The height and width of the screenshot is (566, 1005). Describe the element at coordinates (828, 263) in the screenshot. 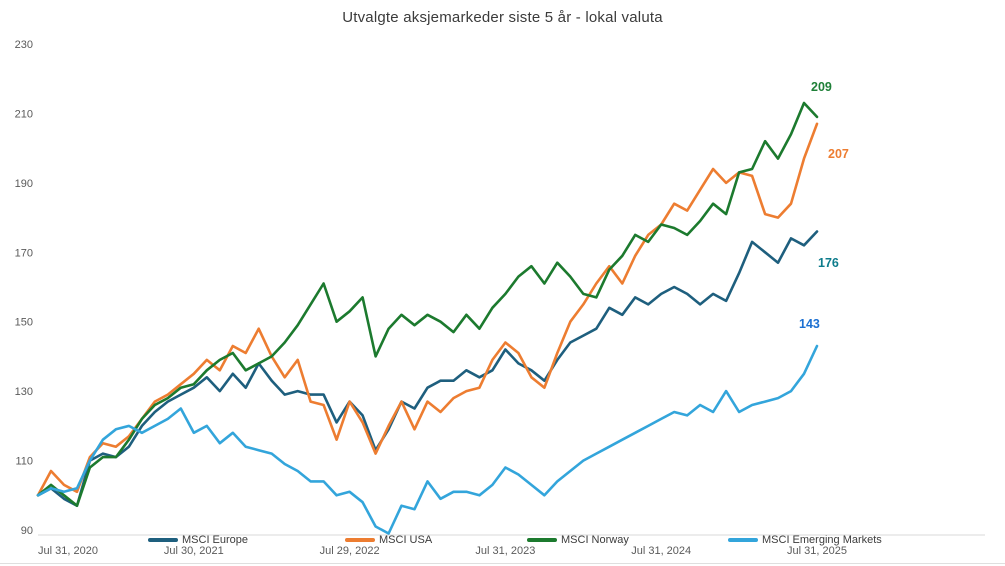

I see `end-value-label-msci-europe: 176` at that location.